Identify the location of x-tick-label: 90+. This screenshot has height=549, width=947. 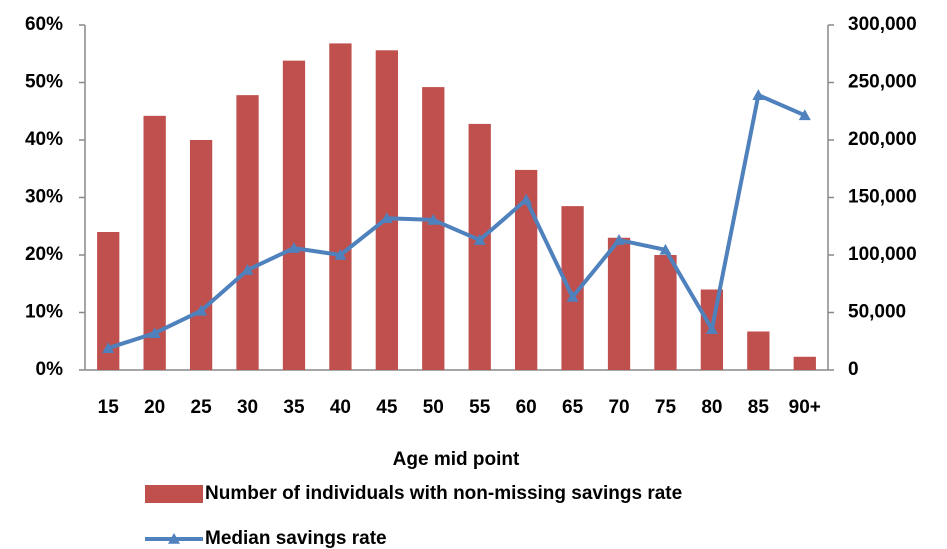
(805, 407).